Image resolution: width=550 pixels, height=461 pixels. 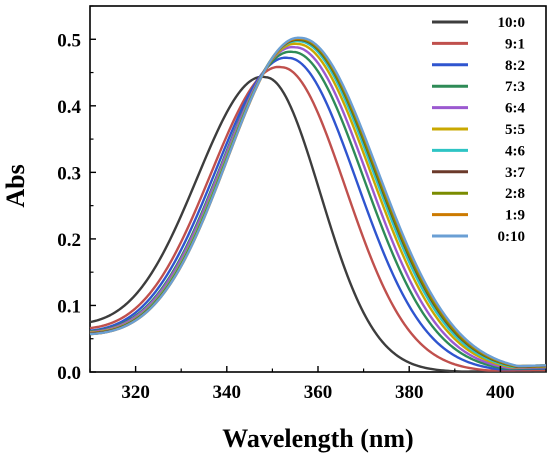 I want to click on y-axis-title: Abs, so click(x=15, y=185).